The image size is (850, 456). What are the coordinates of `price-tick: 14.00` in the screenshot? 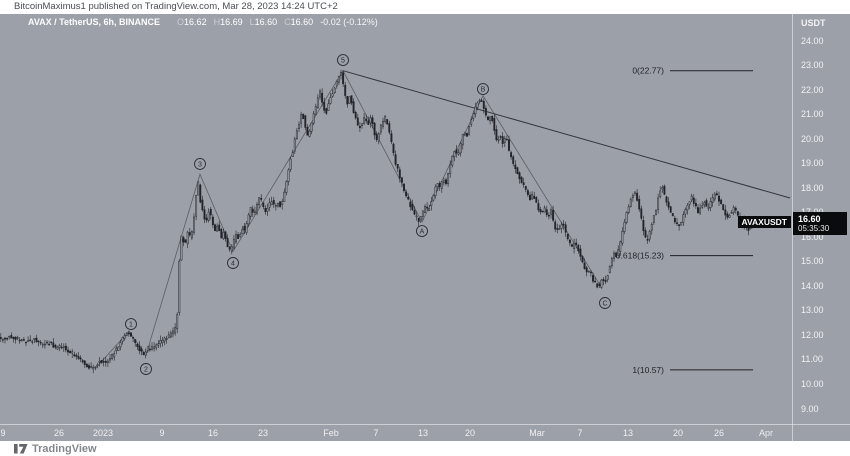 It's located at (812, 285).